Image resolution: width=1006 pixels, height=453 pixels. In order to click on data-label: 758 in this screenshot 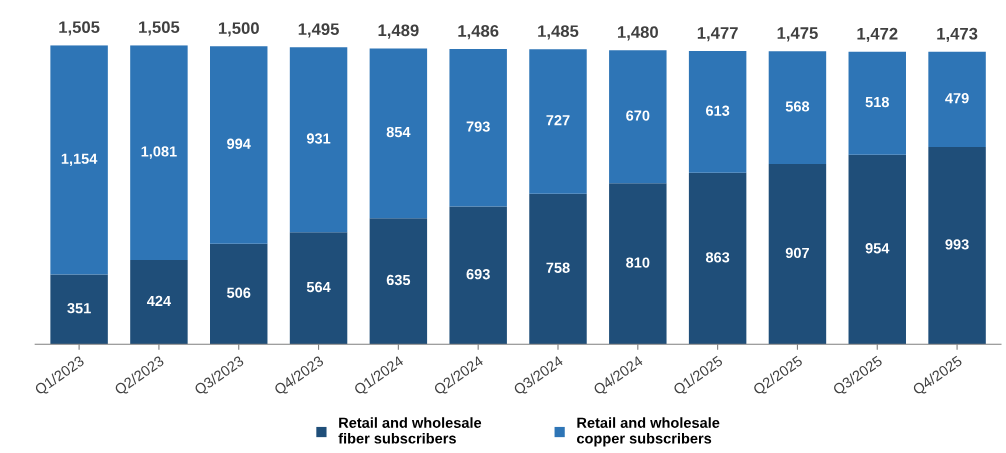, I will do `click(558, 267)`.